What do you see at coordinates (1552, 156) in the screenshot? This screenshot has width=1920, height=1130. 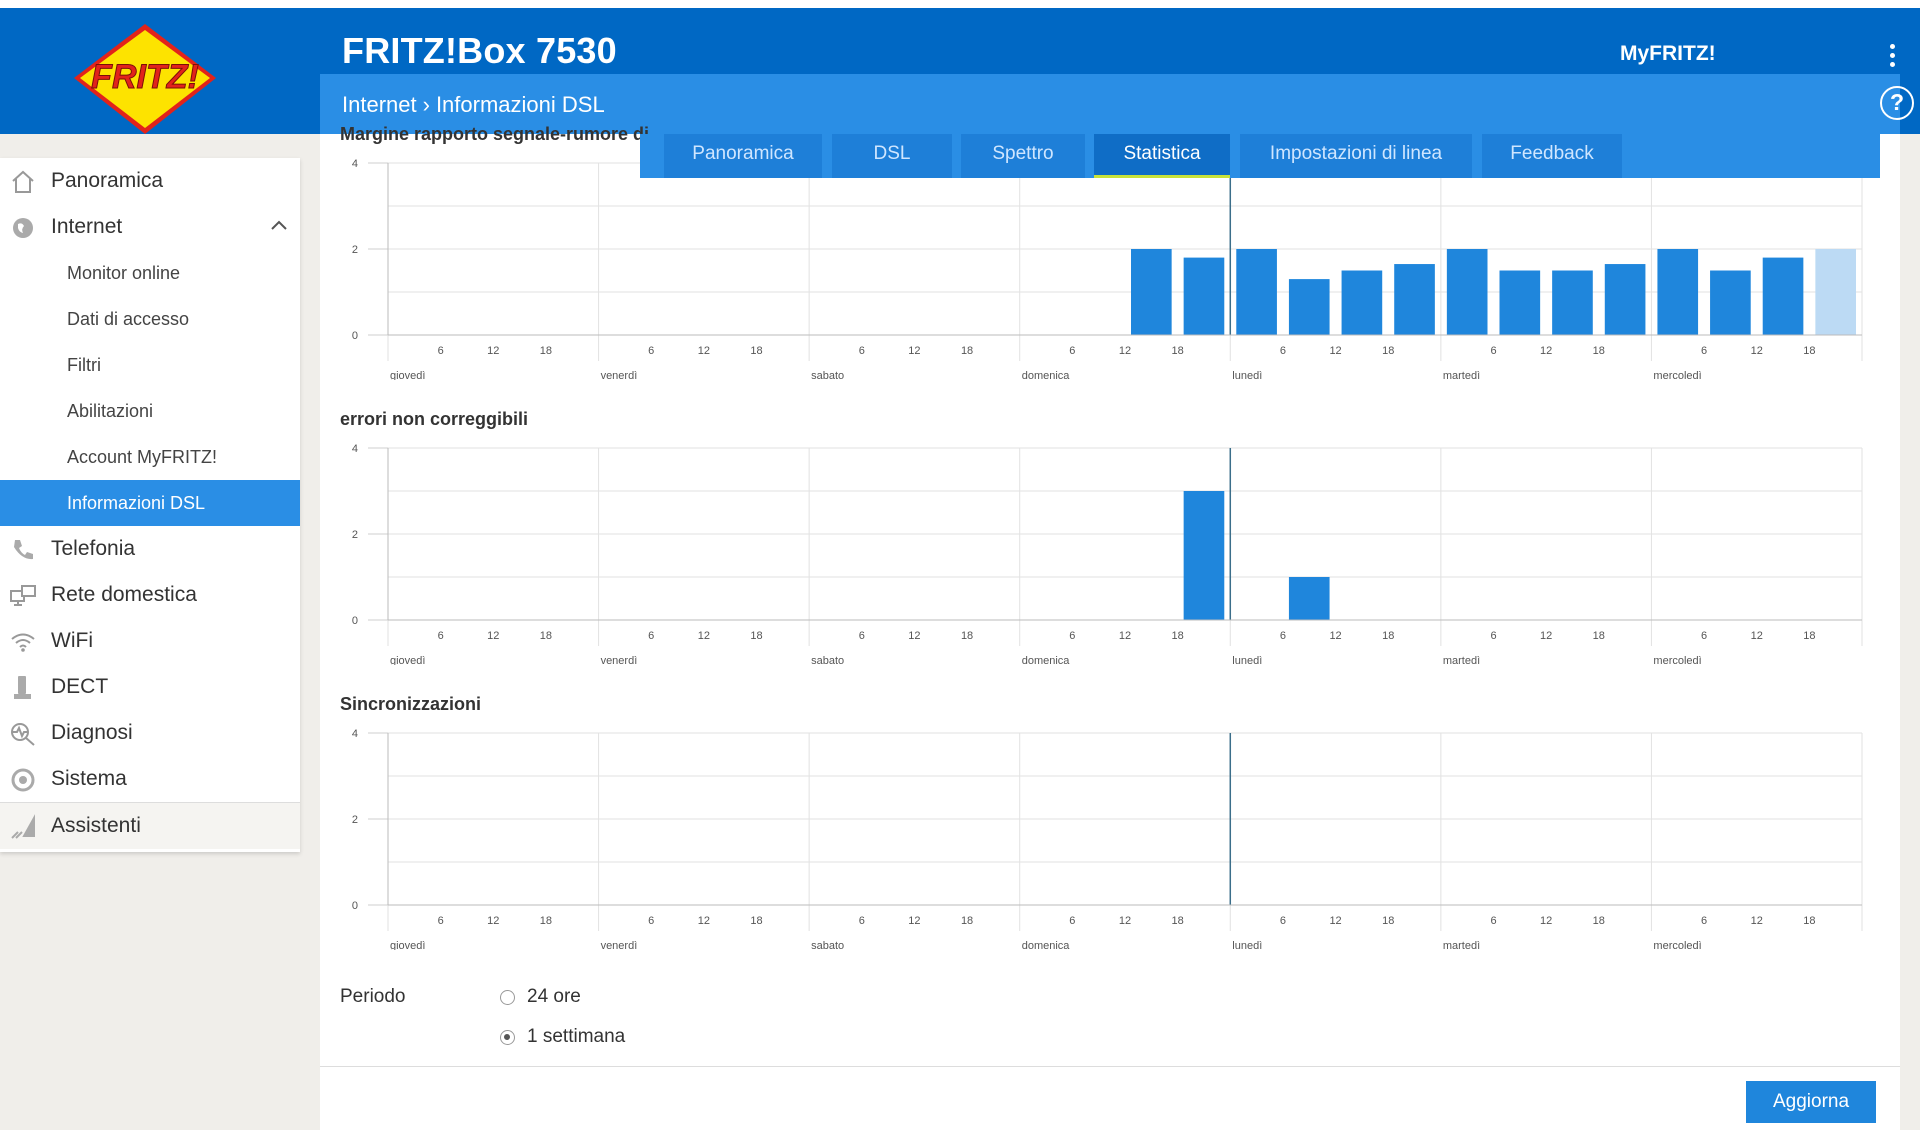 I see `tab-feedback: Feedback` at bounding box center [1552, 156].